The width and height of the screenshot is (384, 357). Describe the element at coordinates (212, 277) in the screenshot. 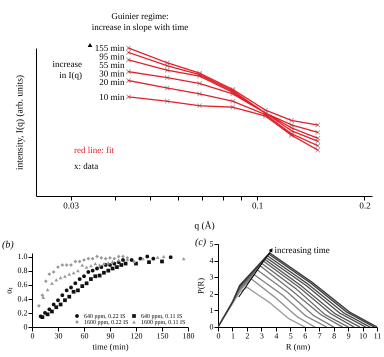

I see `y-tick-label: 3` at that location.